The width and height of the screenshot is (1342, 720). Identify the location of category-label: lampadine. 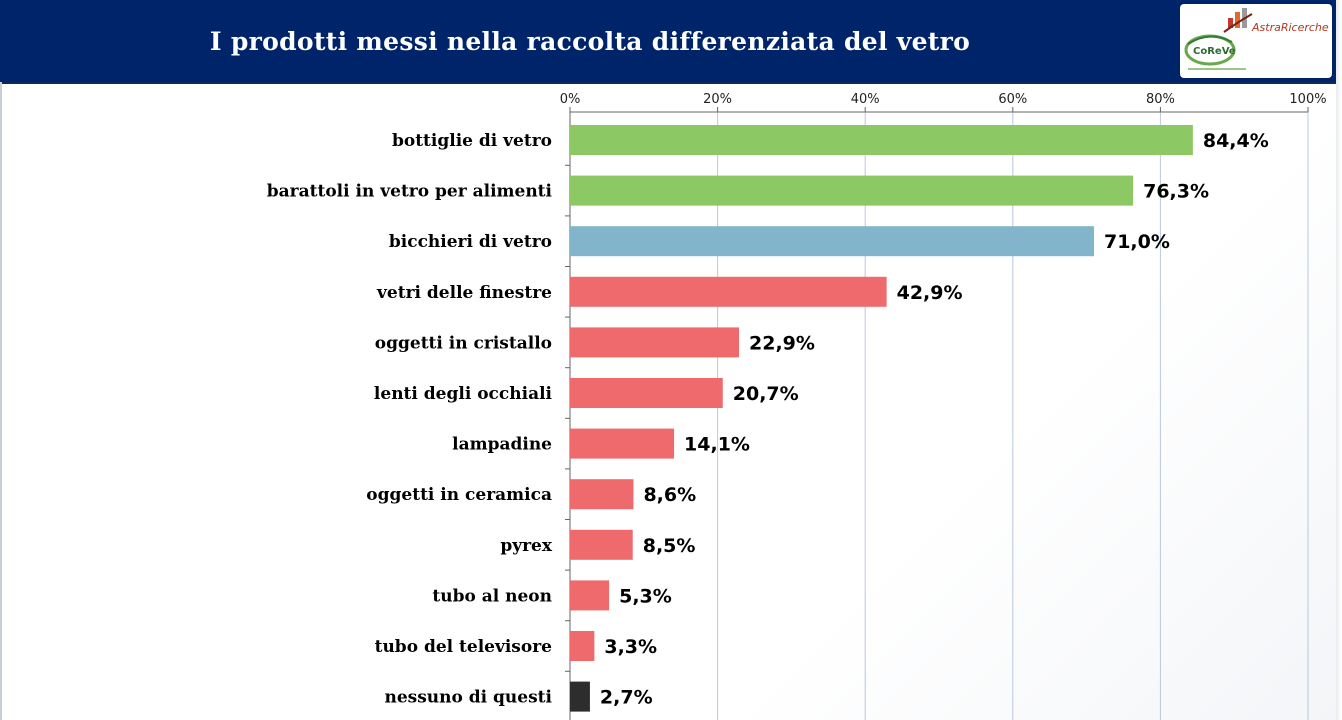
(502, 445).